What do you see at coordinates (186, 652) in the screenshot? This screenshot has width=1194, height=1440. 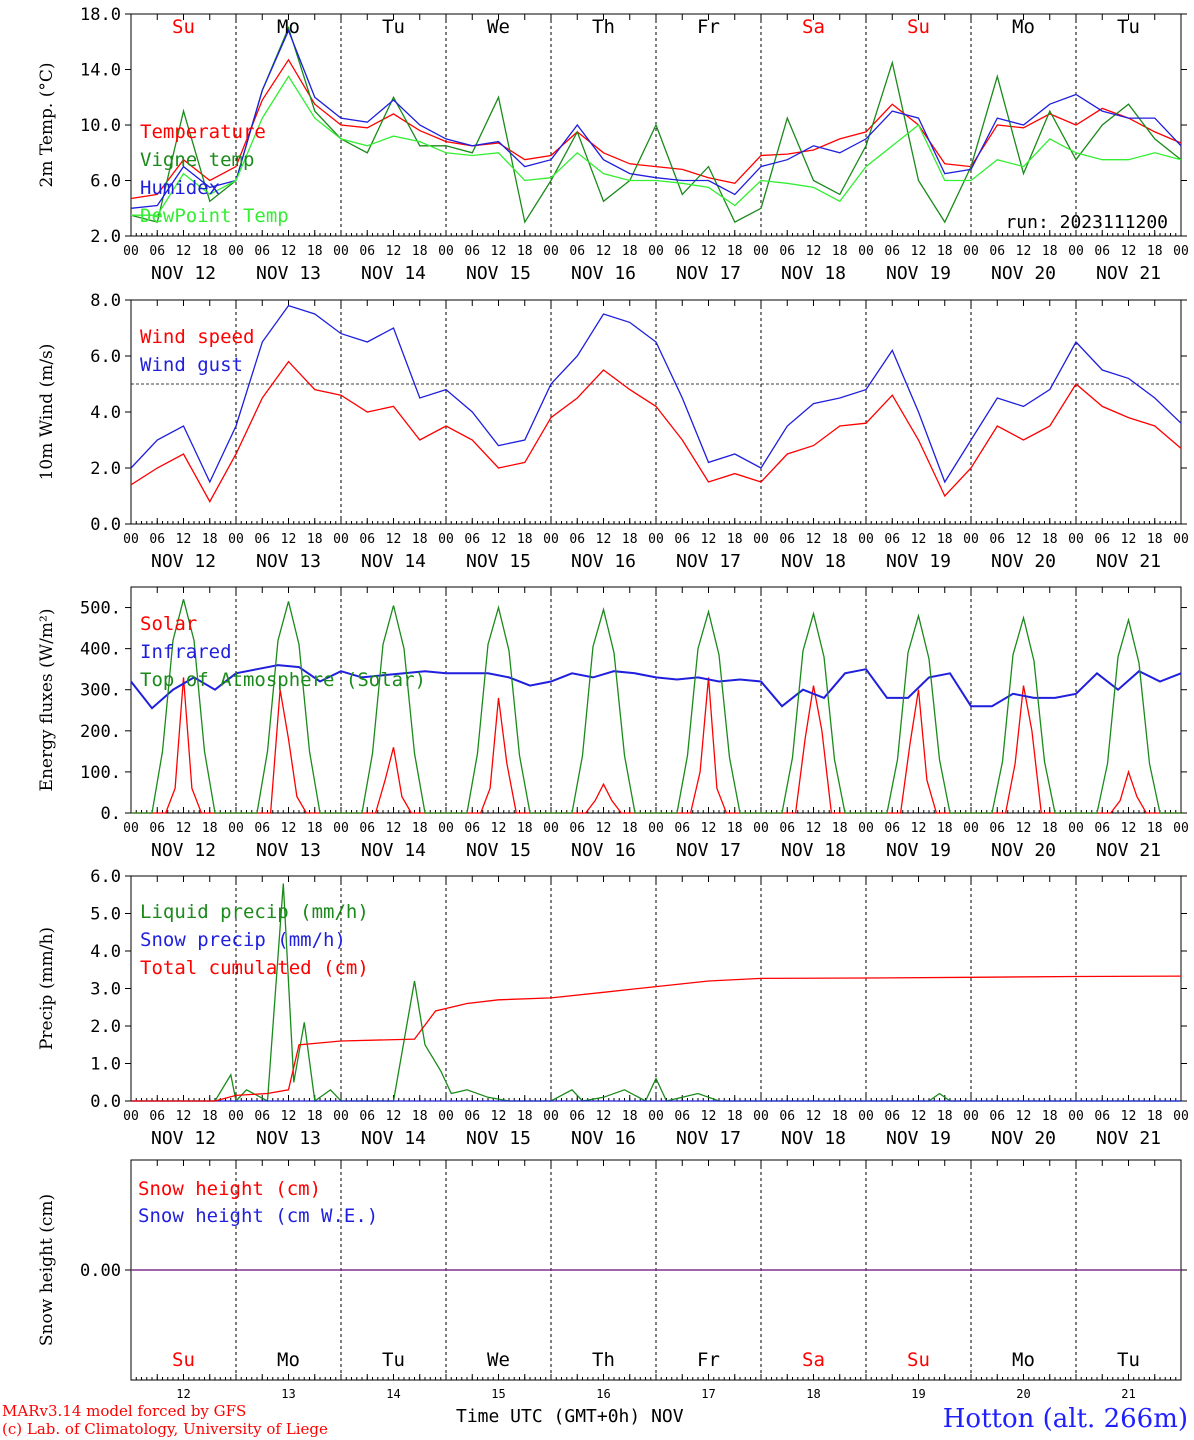 I see `legend-entry: Infrared` at bounding box center [186, 652].